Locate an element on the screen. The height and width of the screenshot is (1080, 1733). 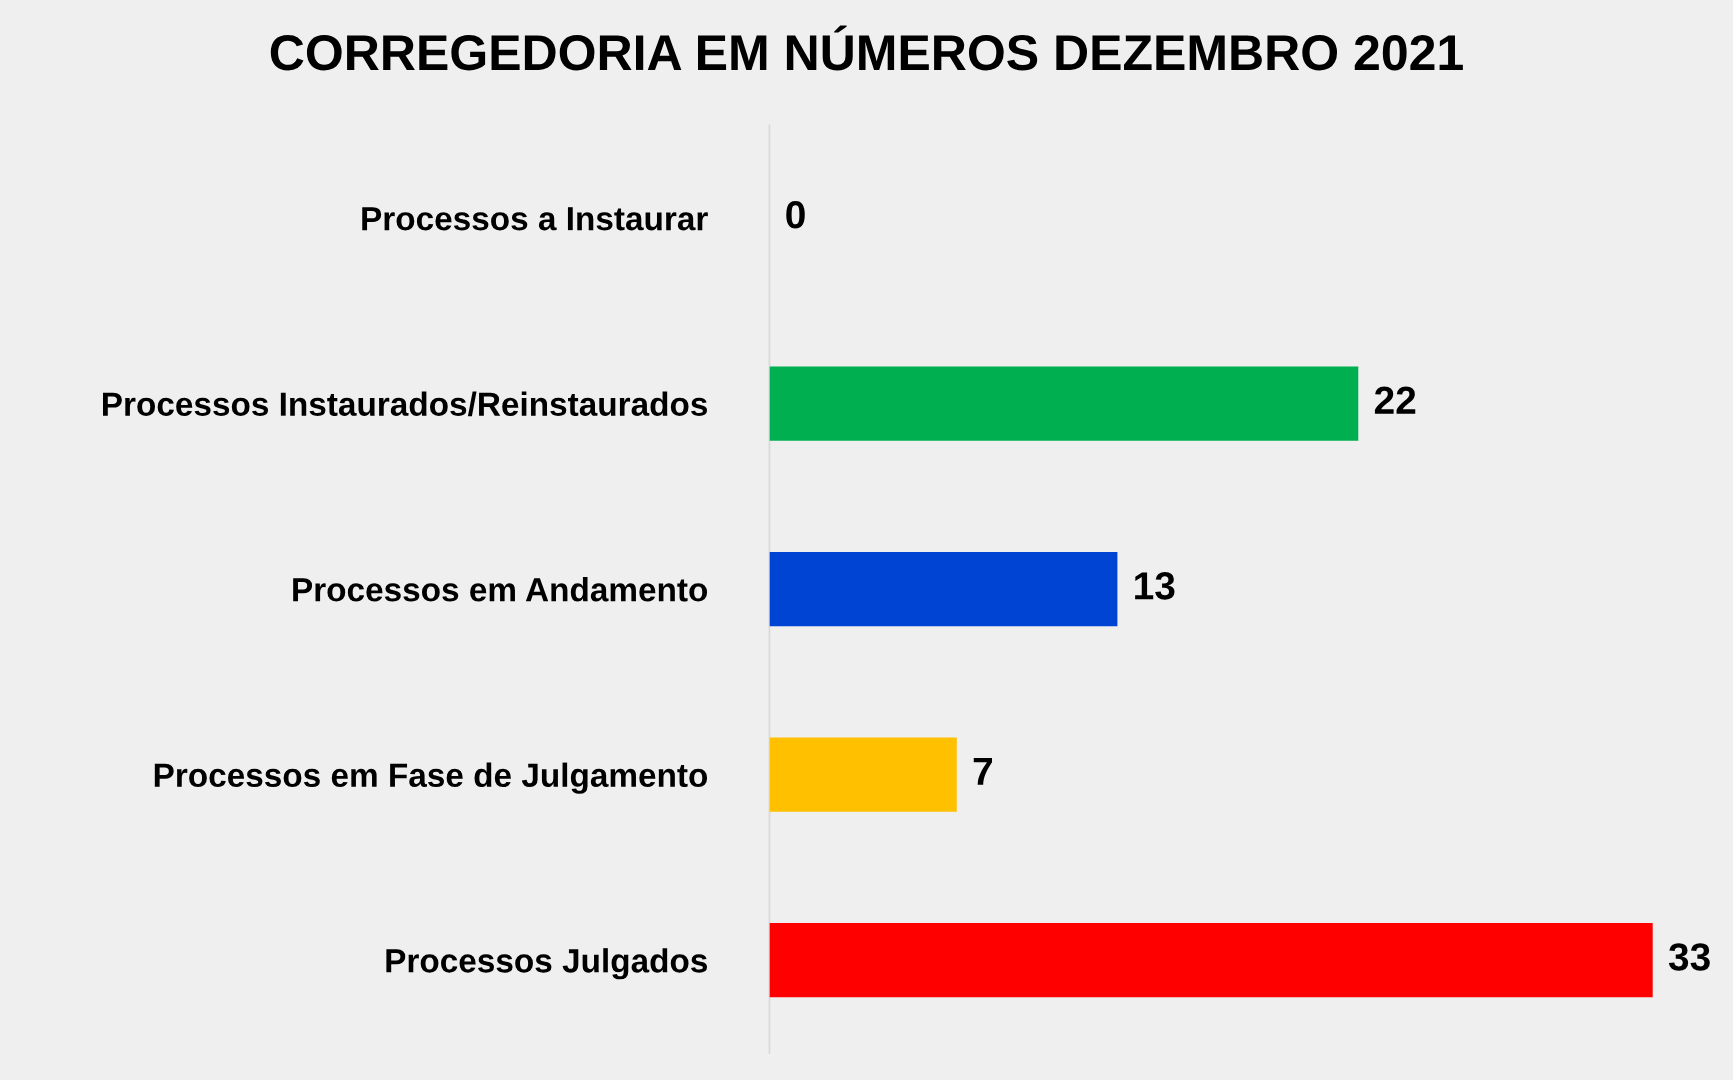
data-label: 33 is located at coordinates (1689, 957).